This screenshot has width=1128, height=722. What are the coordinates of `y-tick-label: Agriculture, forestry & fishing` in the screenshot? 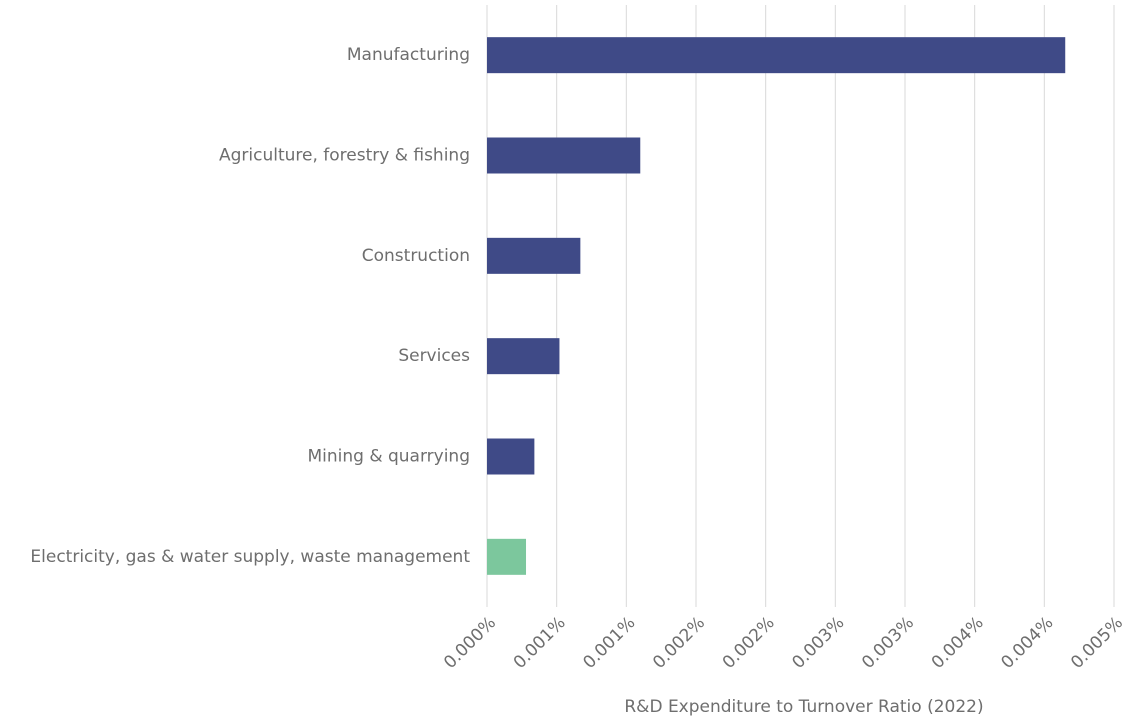 It's located at (344, 156).